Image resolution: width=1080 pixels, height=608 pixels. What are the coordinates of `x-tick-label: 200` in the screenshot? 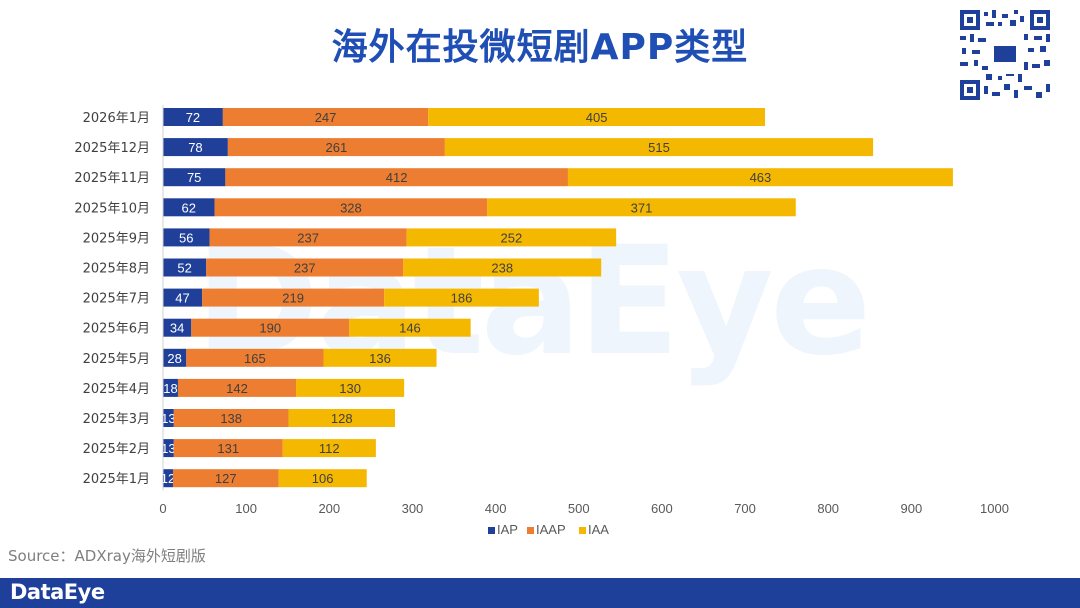 It's located at (329, 508).